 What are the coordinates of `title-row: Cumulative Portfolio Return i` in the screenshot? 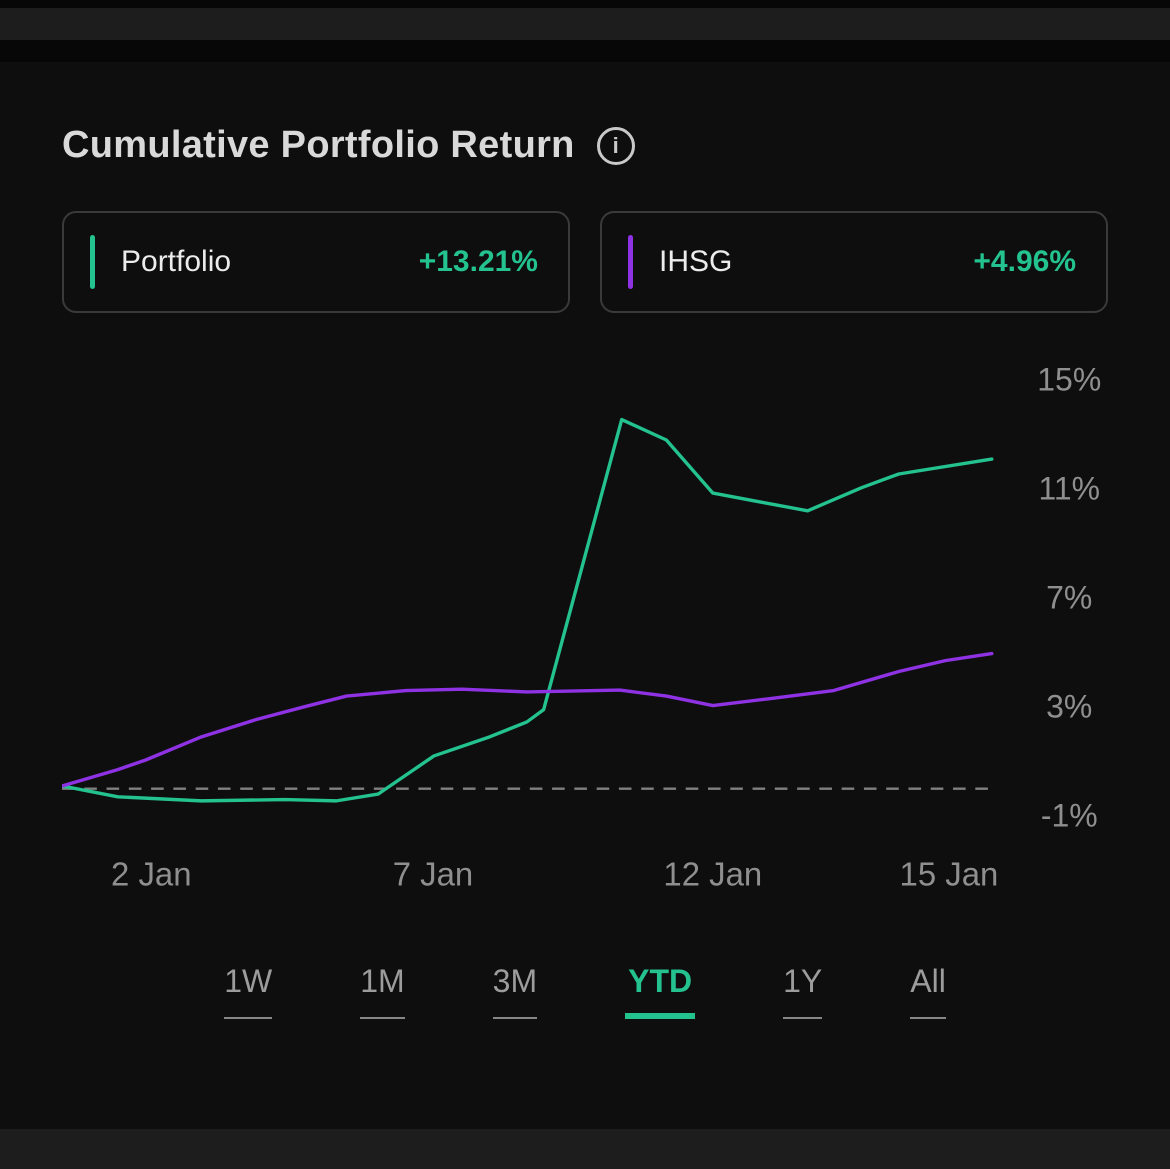 It's located at (585, 145).